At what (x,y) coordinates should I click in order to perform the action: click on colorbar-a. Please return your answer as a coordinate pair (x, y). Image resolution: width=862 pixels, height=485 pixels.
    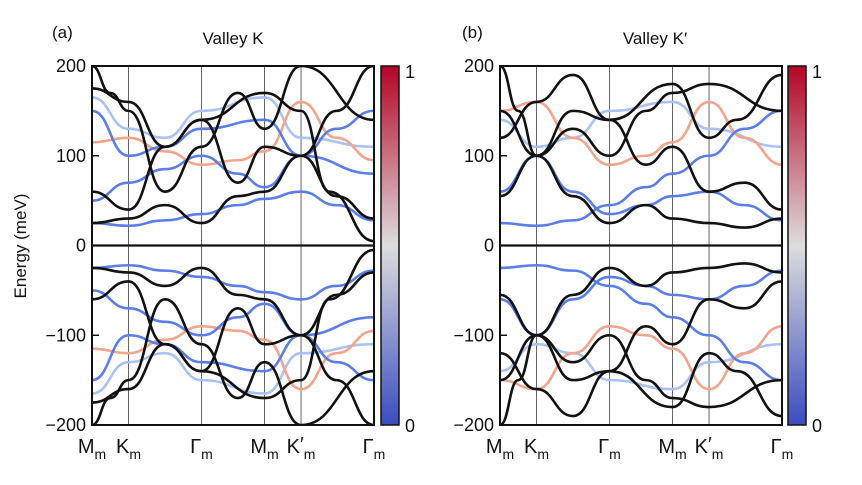
    Looking at the image, I should click on (390, 245).